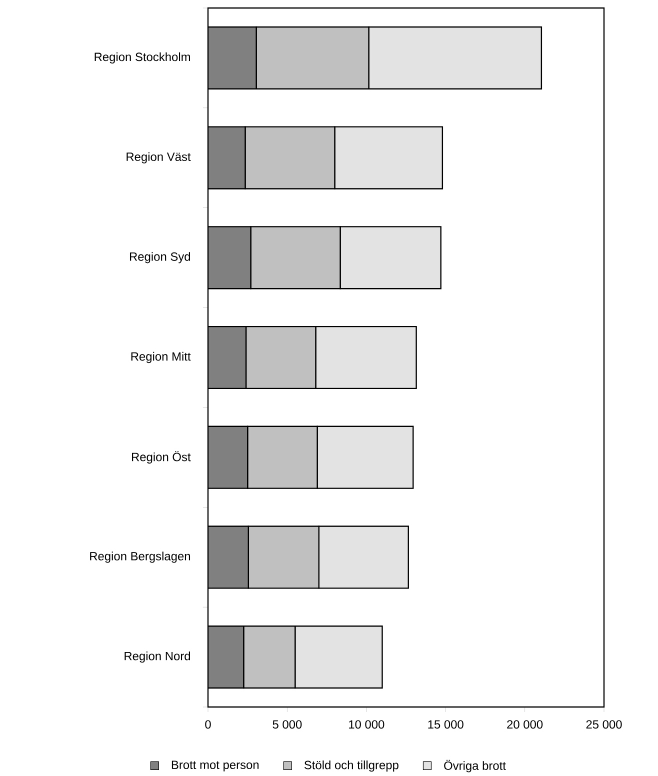 Image resolution: width=658 pixels, height=776 pixels. Describe the element at coordinates (160, 258) in the screenshot. I see `y-tick-label: Region Syd` at that location.